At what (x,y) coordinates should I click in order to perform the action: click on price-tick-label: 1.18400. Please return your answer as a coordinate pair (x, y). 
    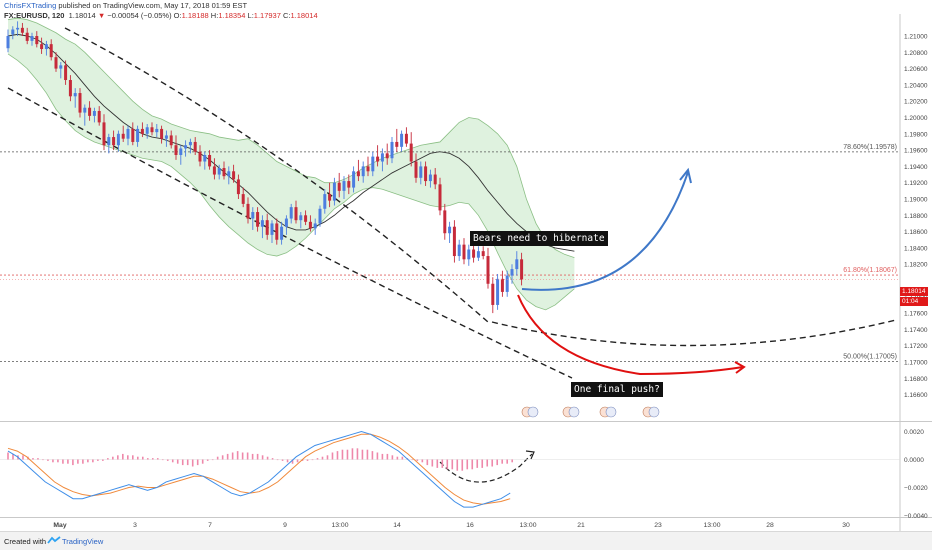
    Looking at the image, I should click on (916, 248).